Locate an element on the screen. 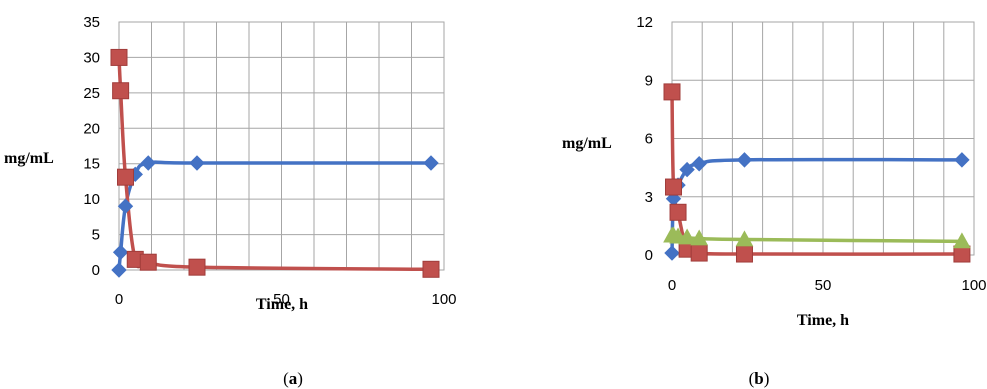  panel-letter: a is located at coordinates (293, 378).